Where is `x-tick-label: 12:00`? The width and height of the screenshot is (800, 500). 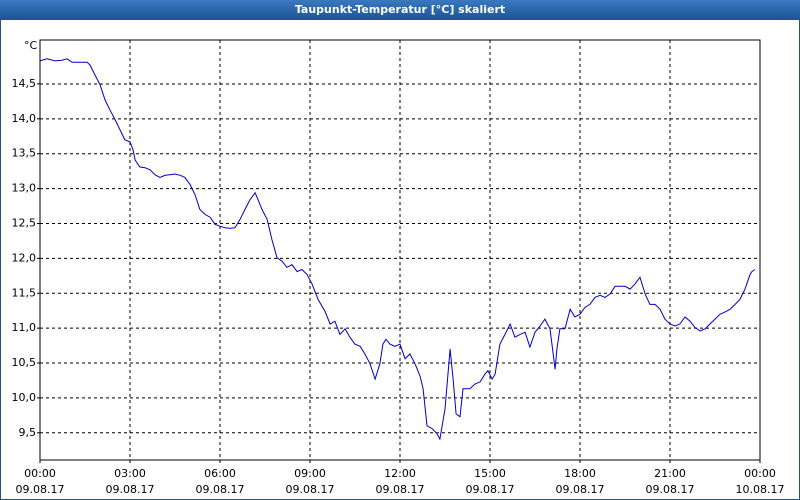 x-tick-label: 12:00 is located at coordinates (400, 473).